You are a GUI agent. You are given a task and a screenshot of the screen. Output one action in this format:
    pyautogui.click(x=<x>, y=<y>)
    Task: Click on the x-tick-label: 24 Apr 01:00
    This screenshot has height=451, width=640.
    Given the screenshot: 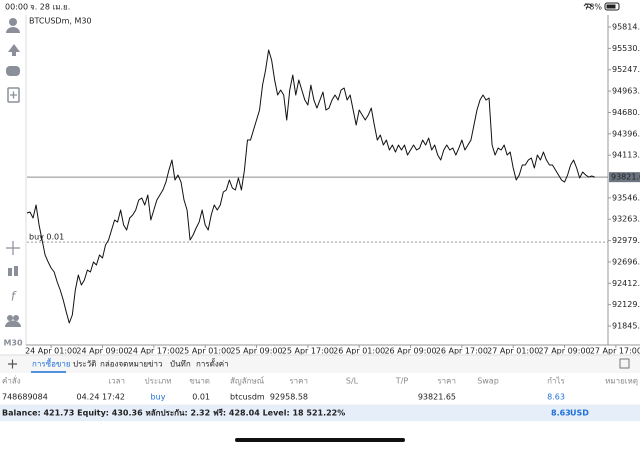 What is the action you would take?
    pyautogui.click(x=51, y=351)
    